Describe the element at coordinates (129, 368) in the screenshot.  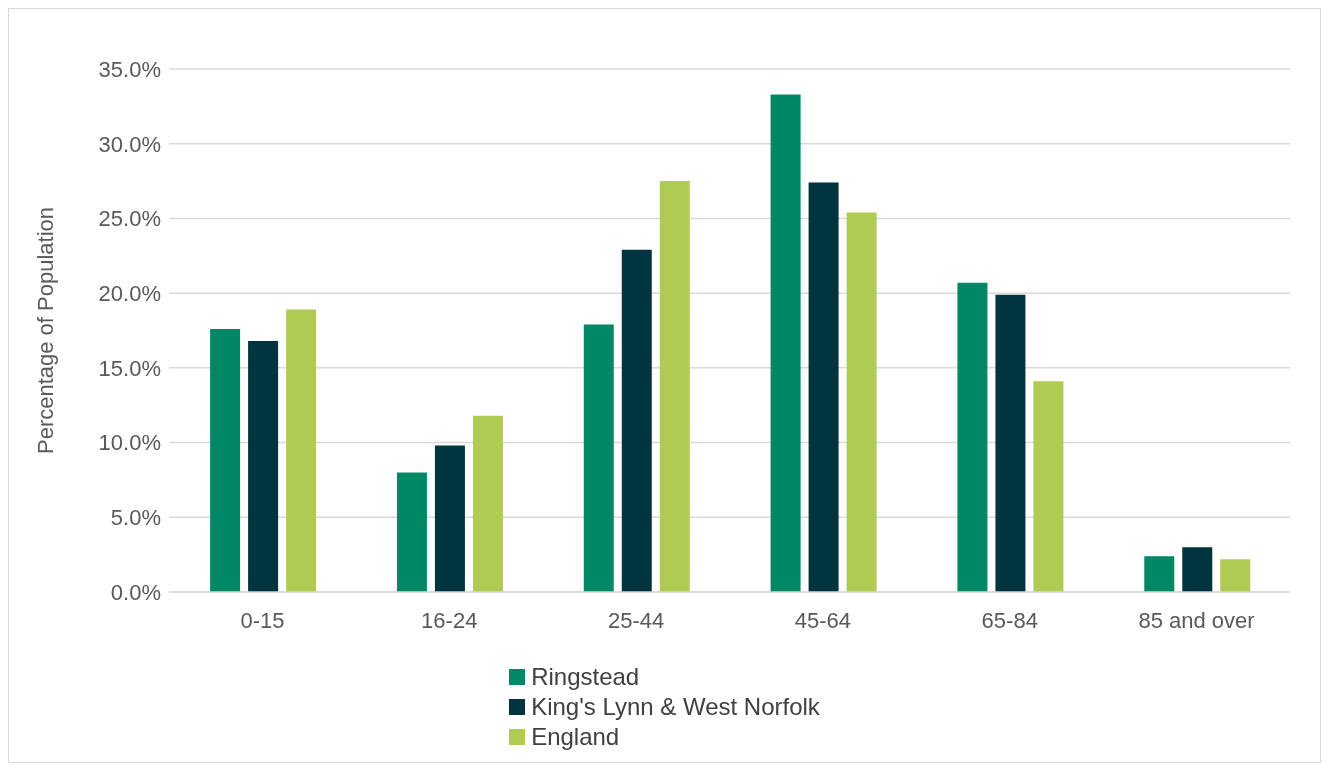
I see `y-tick-label: 15.0%` at that location.